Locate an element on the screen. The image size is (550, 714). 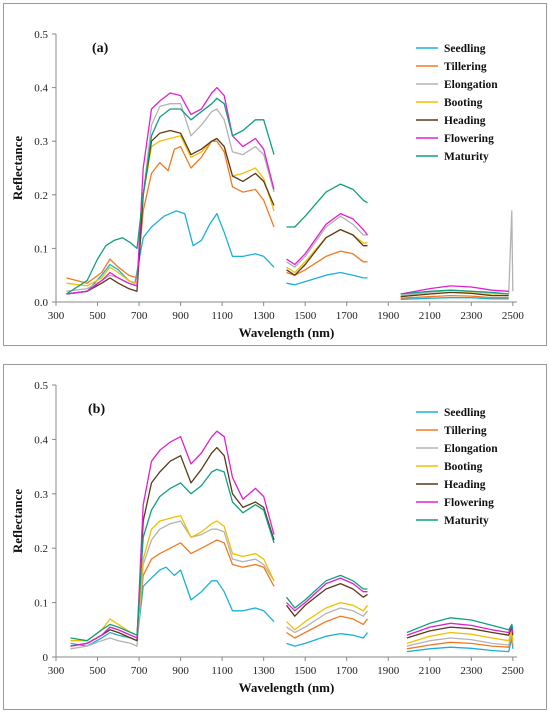
y-tick-label: 0 is located at coordinates (46, 658).